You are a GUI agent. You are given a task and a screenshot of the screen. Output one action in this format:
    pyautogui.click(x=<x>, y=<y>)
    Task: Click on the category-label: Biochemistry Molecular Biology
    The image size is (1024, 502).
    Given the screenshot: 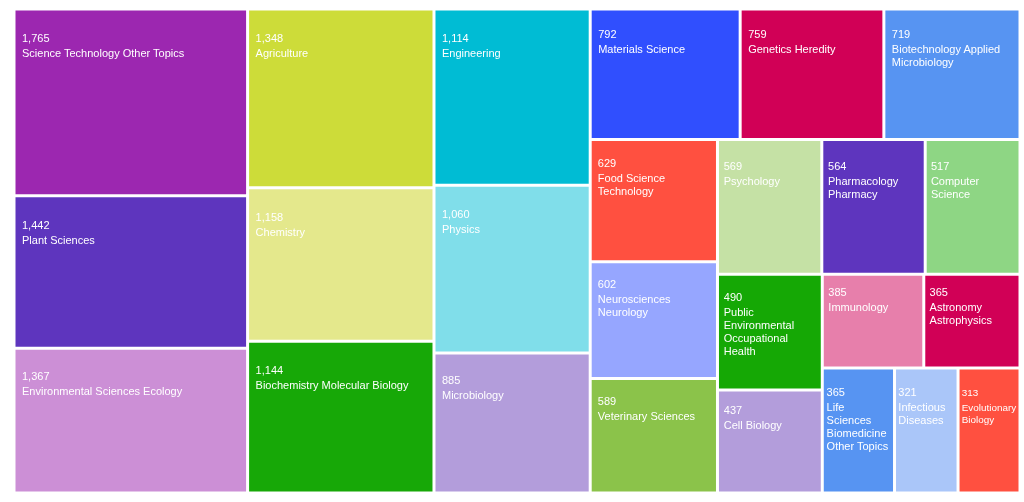 What is the action you would take?
    pyautogui.click(x=332, y=385)
    